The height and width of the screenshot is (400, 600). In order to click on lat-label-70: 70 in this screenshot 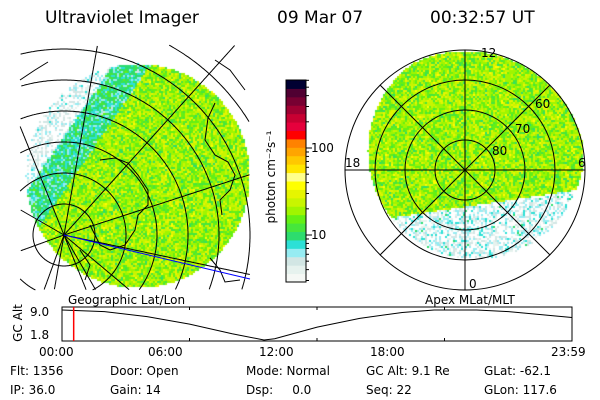, I will do `click(523, 129)`.